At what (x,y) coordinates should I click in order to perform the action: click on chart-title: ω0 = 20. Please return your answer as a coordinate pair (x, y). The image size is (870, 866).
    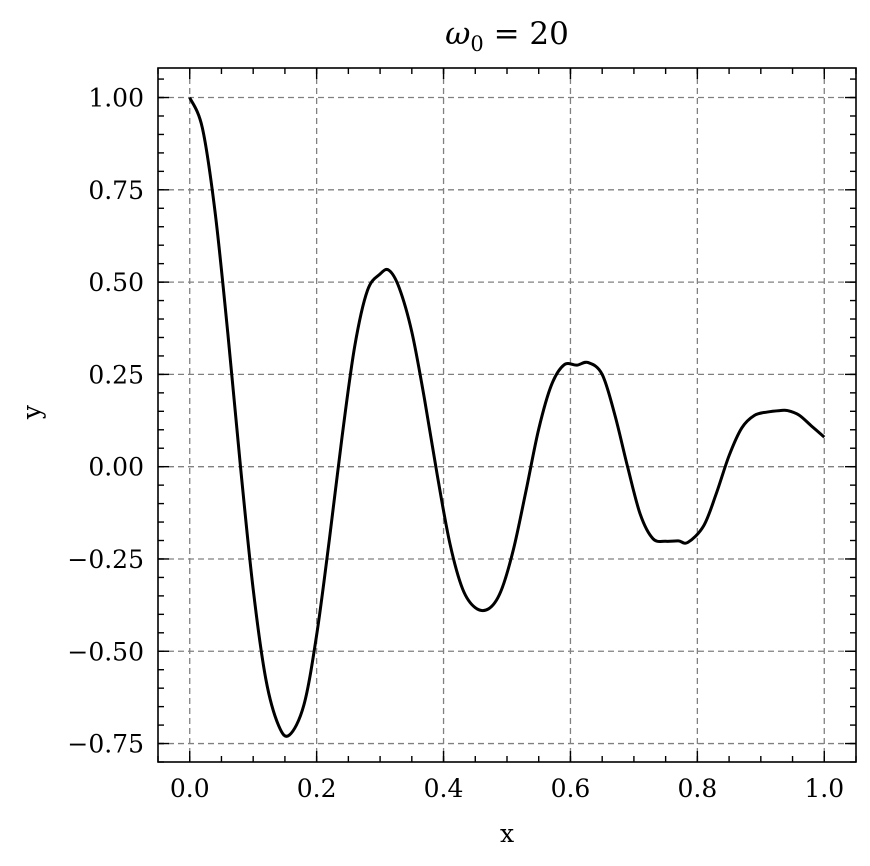
    Looking at the image, I should click on (507, 36).